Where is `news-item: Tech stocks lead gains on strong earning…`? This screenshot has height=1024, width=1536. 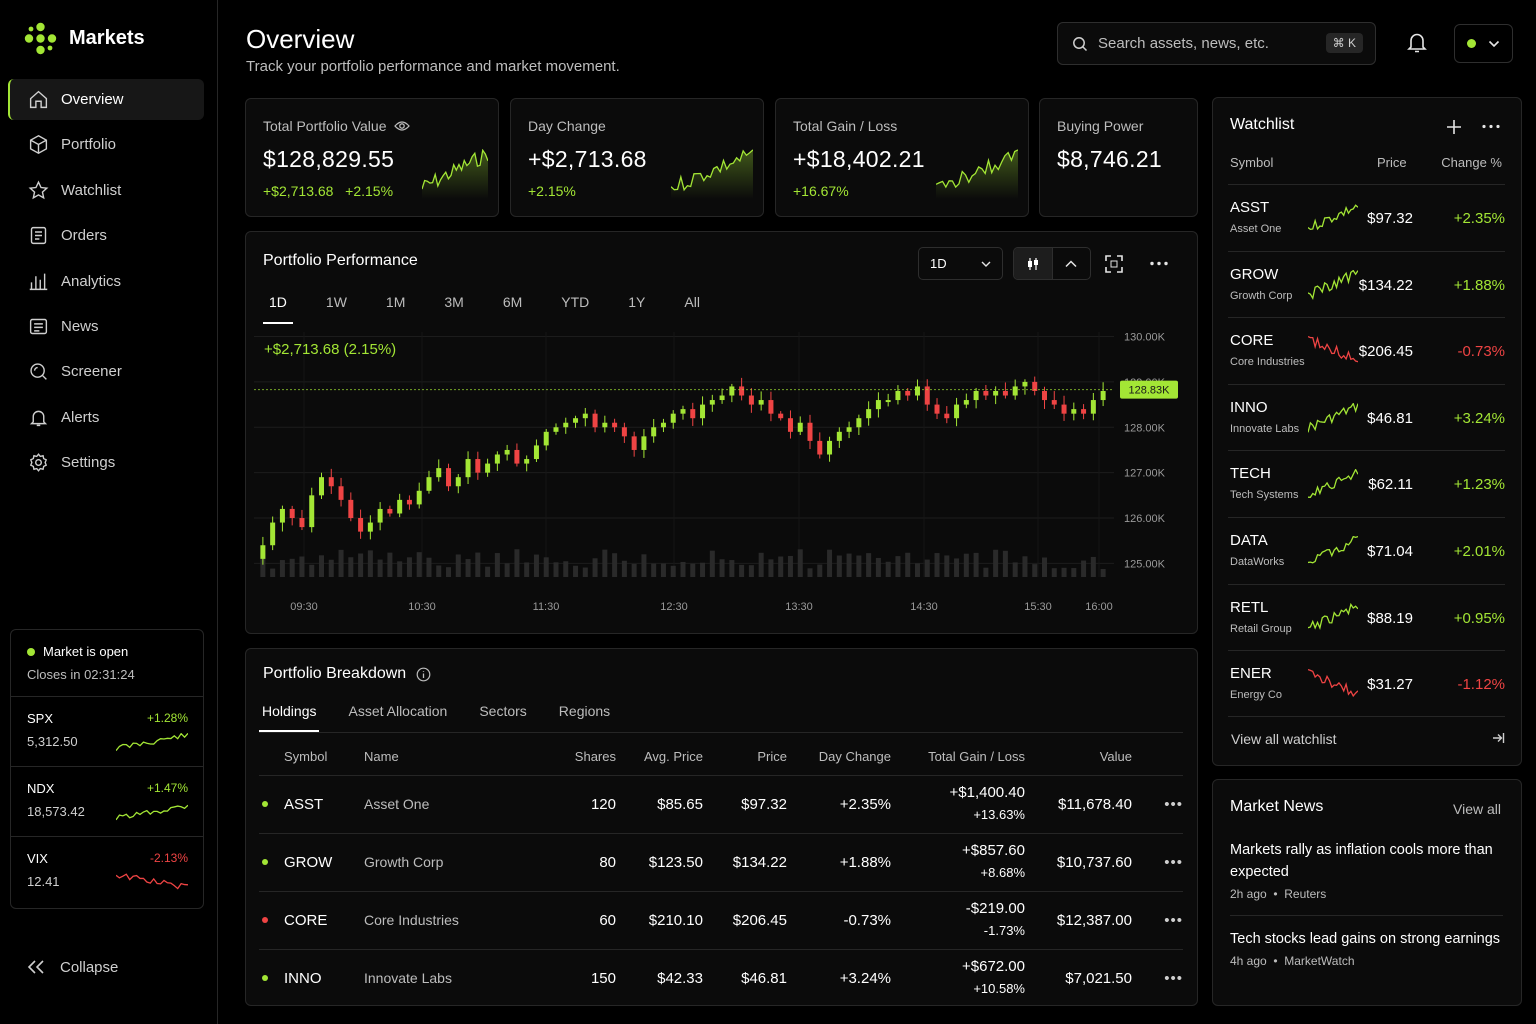
news-item: Tech stocks lead gains on strong earning… is located at coordinates (1366, 948).